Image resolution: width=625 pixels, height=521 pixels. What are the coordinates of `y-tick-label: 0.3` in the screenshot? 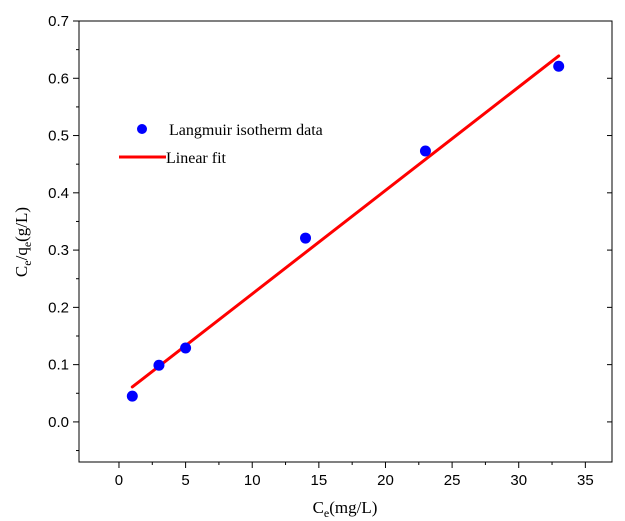 It's located at (58, 250).